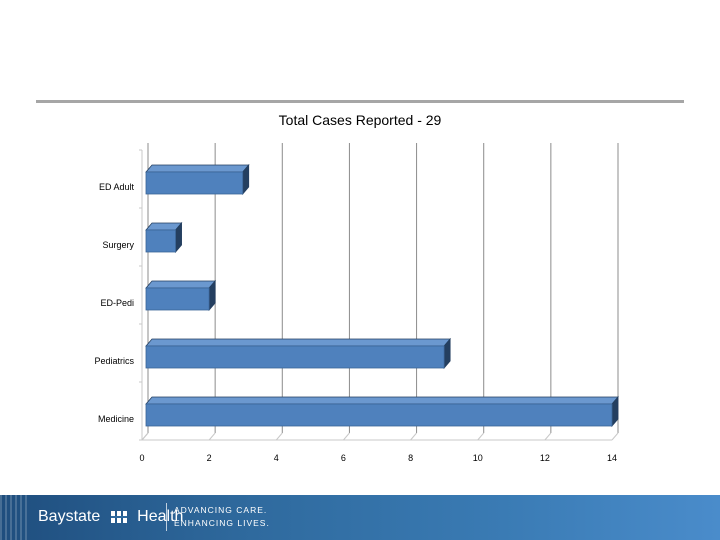  I want to click on x-tick-label: 12, so click(545, 458).